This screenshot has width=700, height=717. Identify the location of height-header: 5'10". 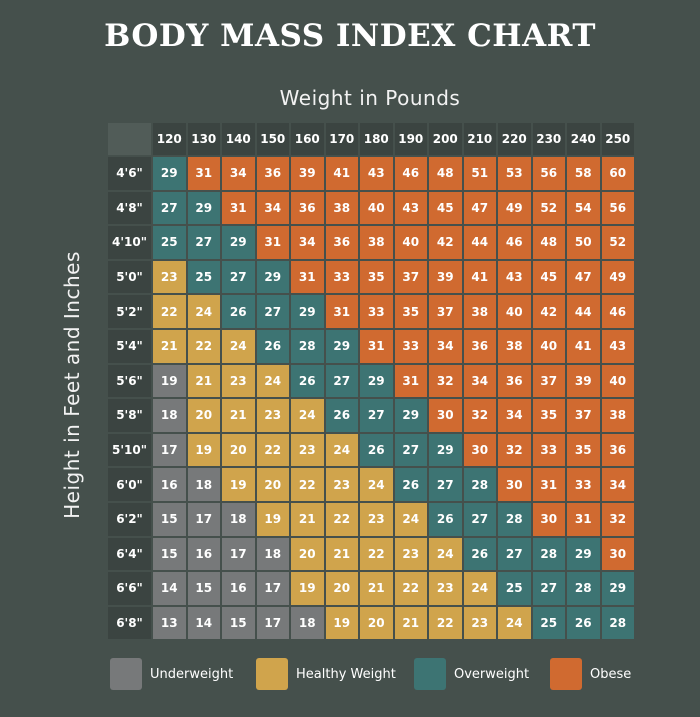
(129, 450).